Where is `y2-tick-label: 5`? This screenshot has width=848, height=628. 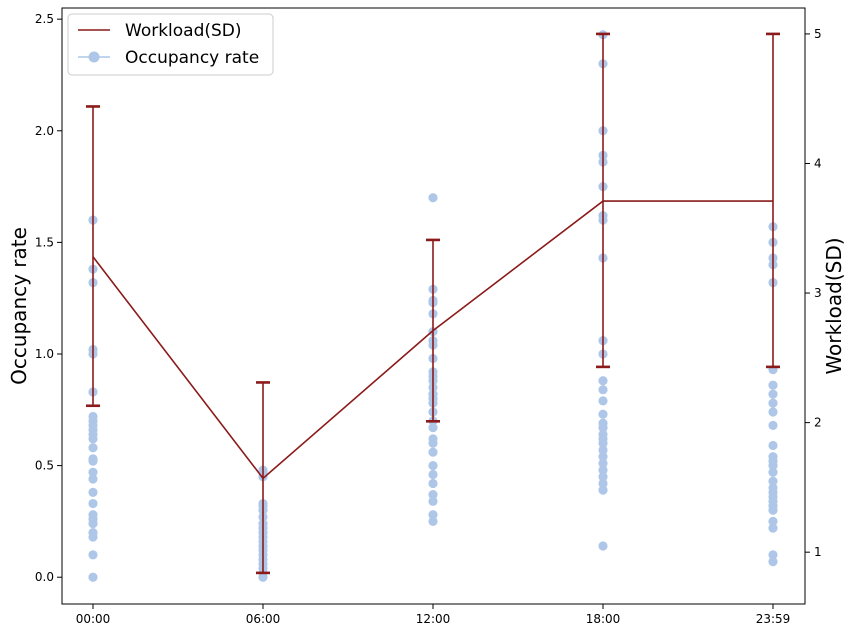 y2-tick-label: 5 is located at coordinates (818, 34).